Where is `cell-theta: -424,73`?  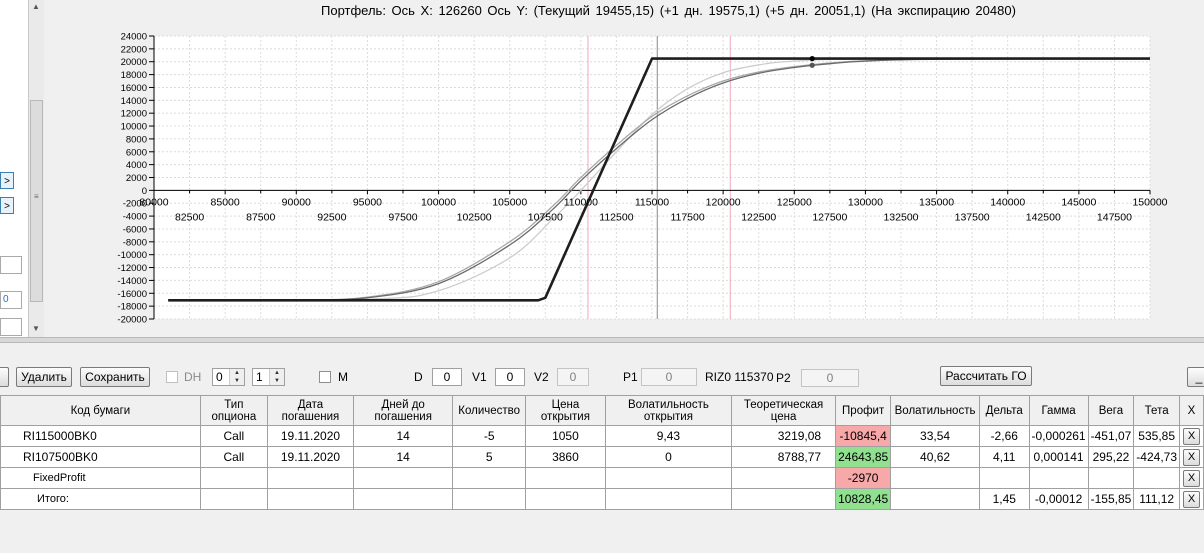 cell-theta: -424,73 is located at coordinates (1156, 457).